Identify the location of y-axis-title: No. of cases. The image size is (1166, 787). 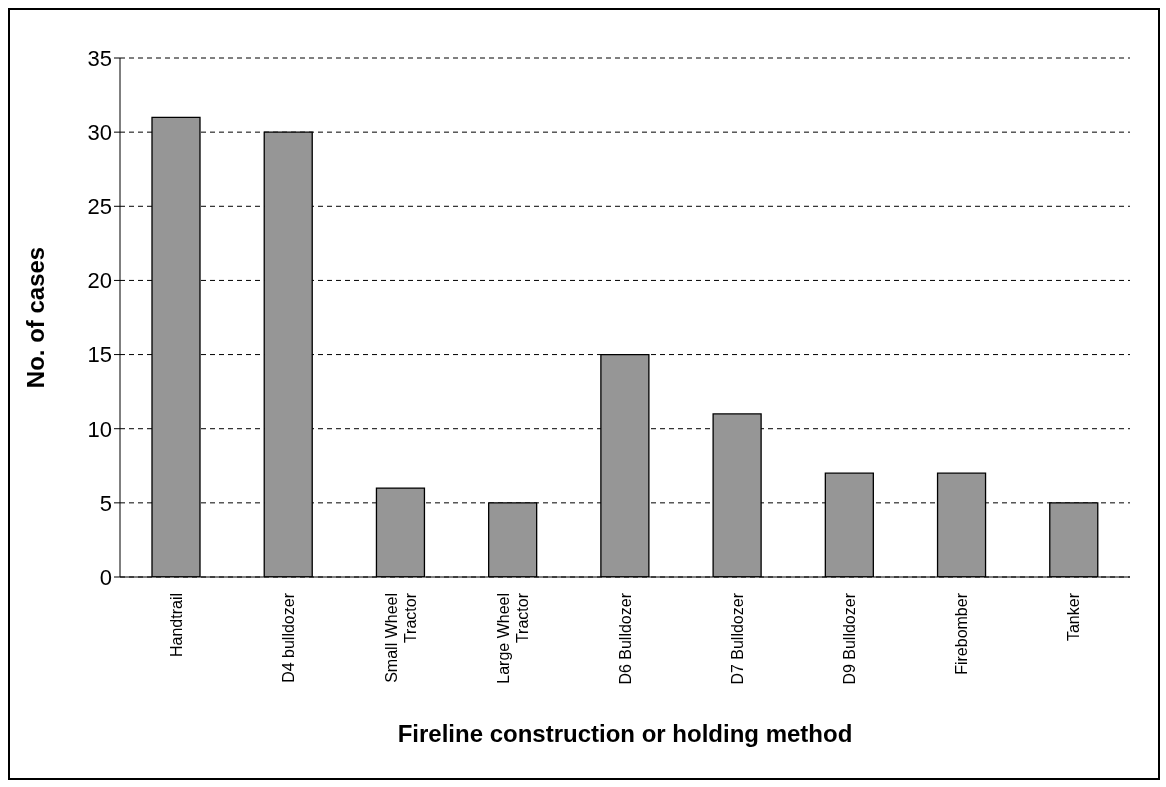
(35, 317).